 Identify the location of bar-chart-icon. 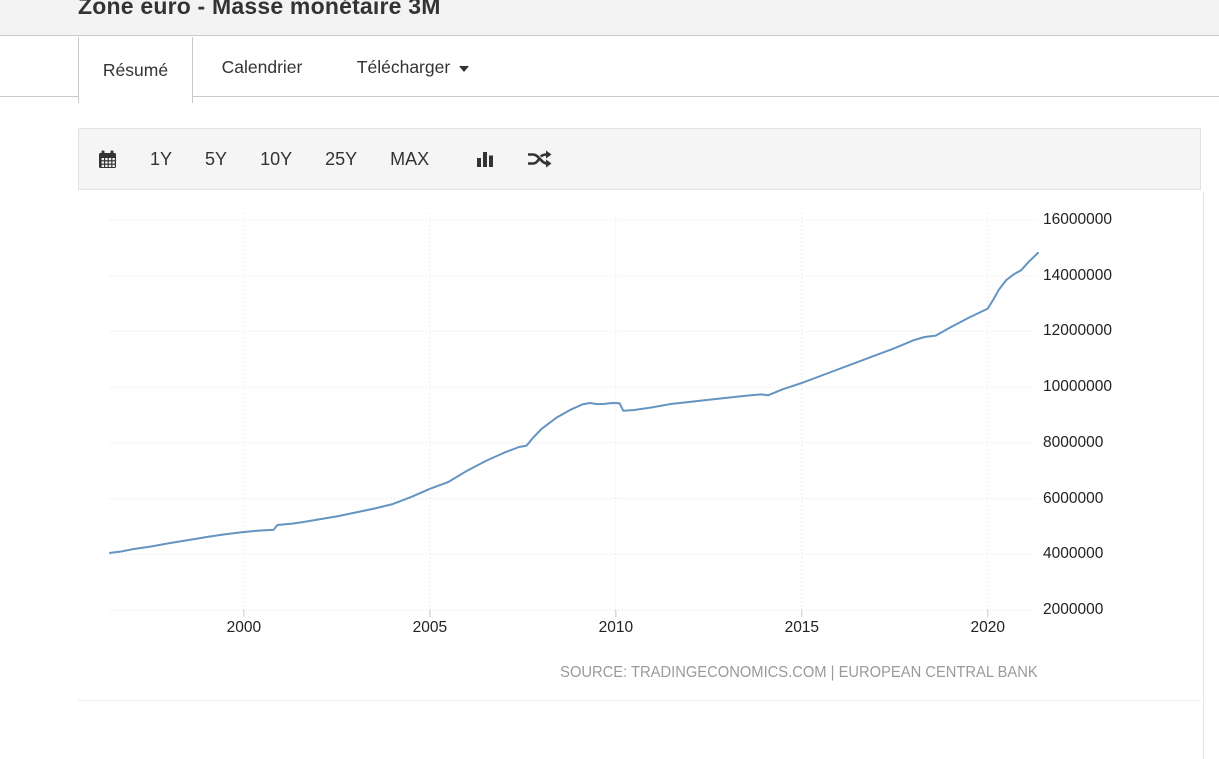
(485, 159).